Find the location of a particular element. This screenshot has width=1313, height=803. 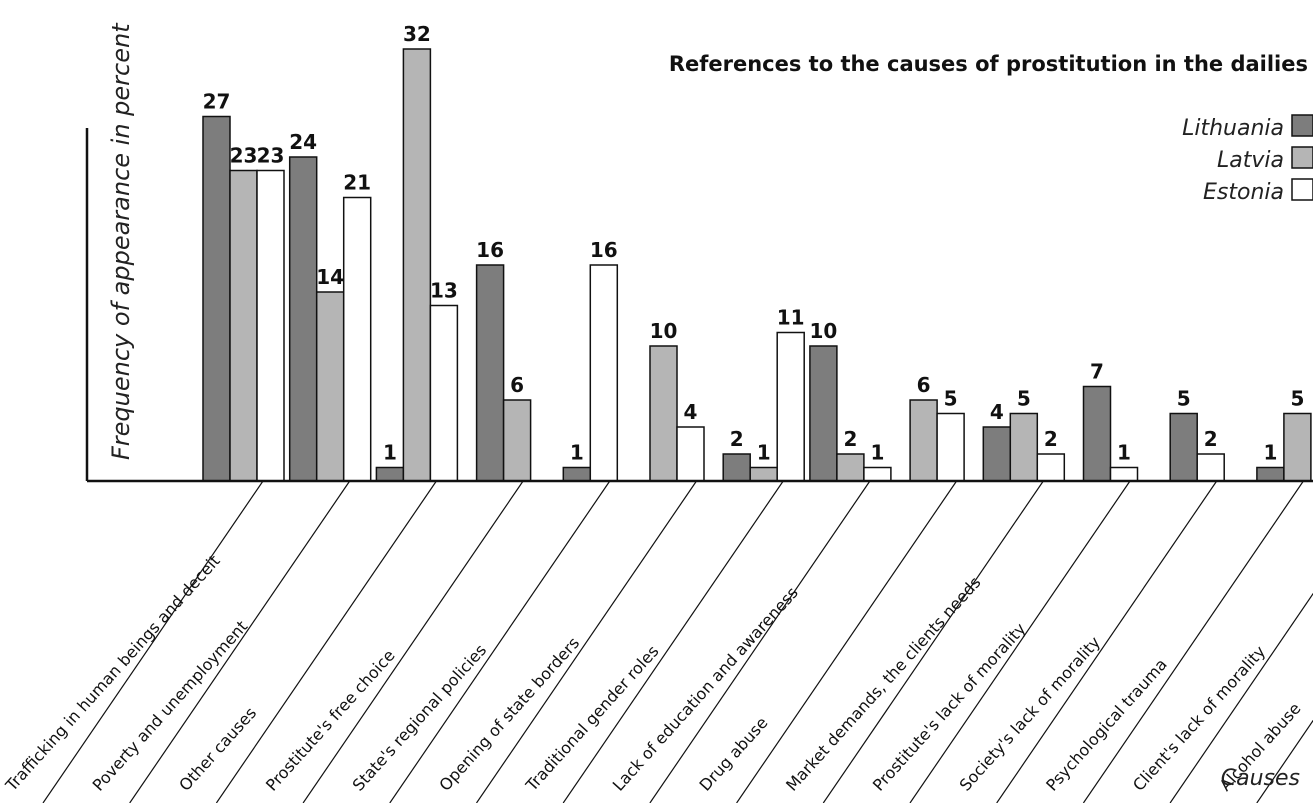

bar-lithuania-lack-of-education-and-awareness is located at coordinates (823, 413).